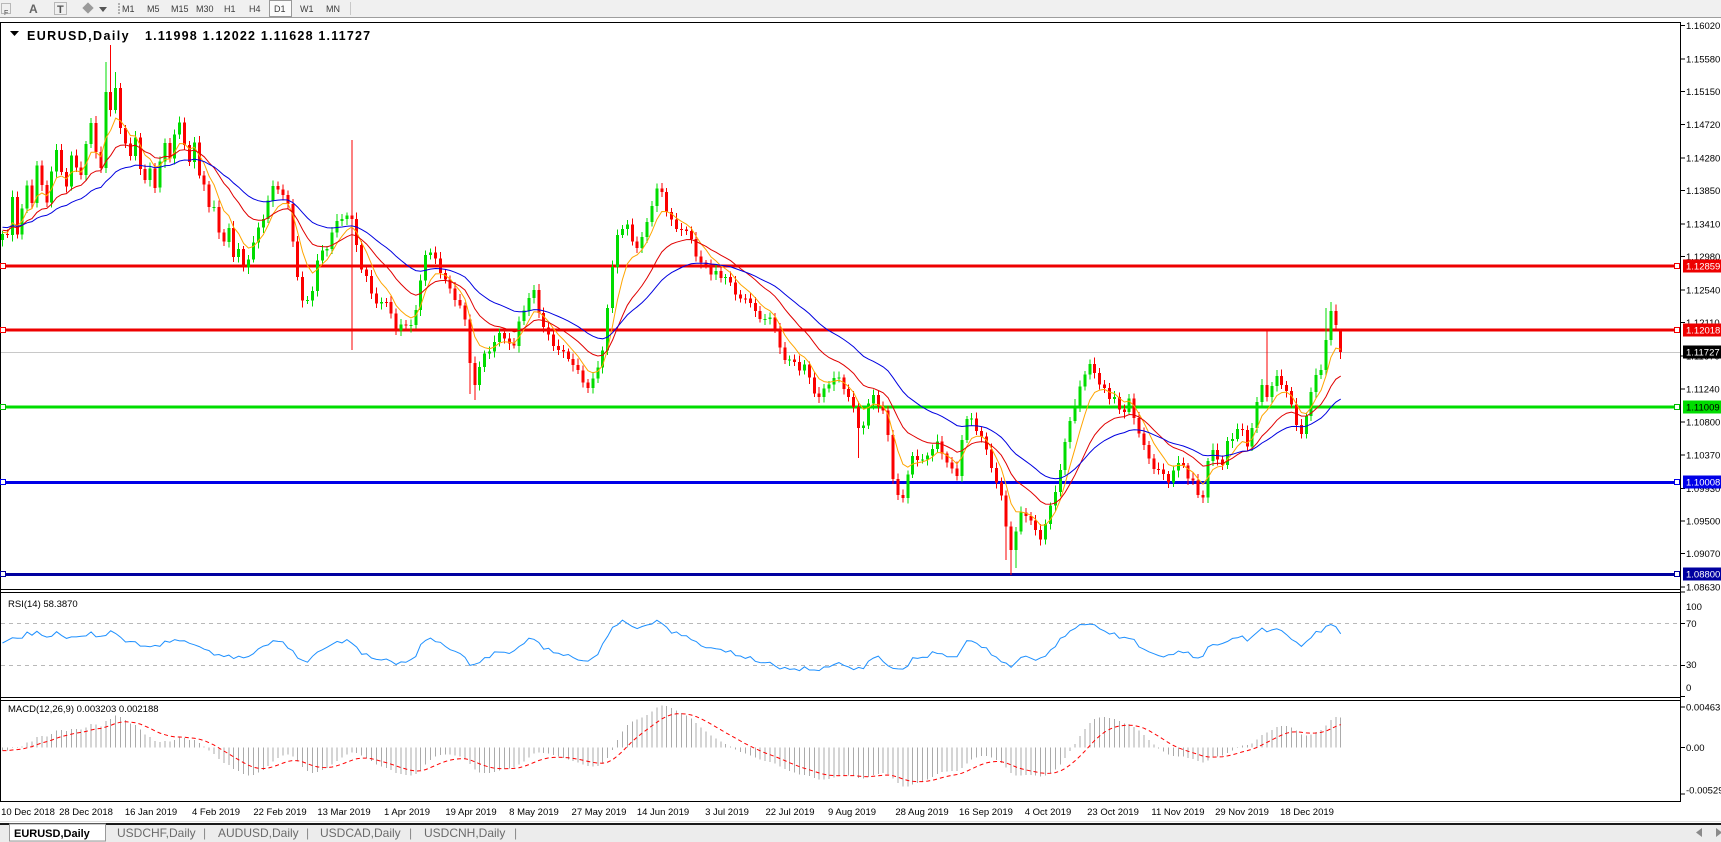  What do you see at coordinates (205, 9) in the screenshot?
I see `svg-text: M30` at bounding box center [205, 9].